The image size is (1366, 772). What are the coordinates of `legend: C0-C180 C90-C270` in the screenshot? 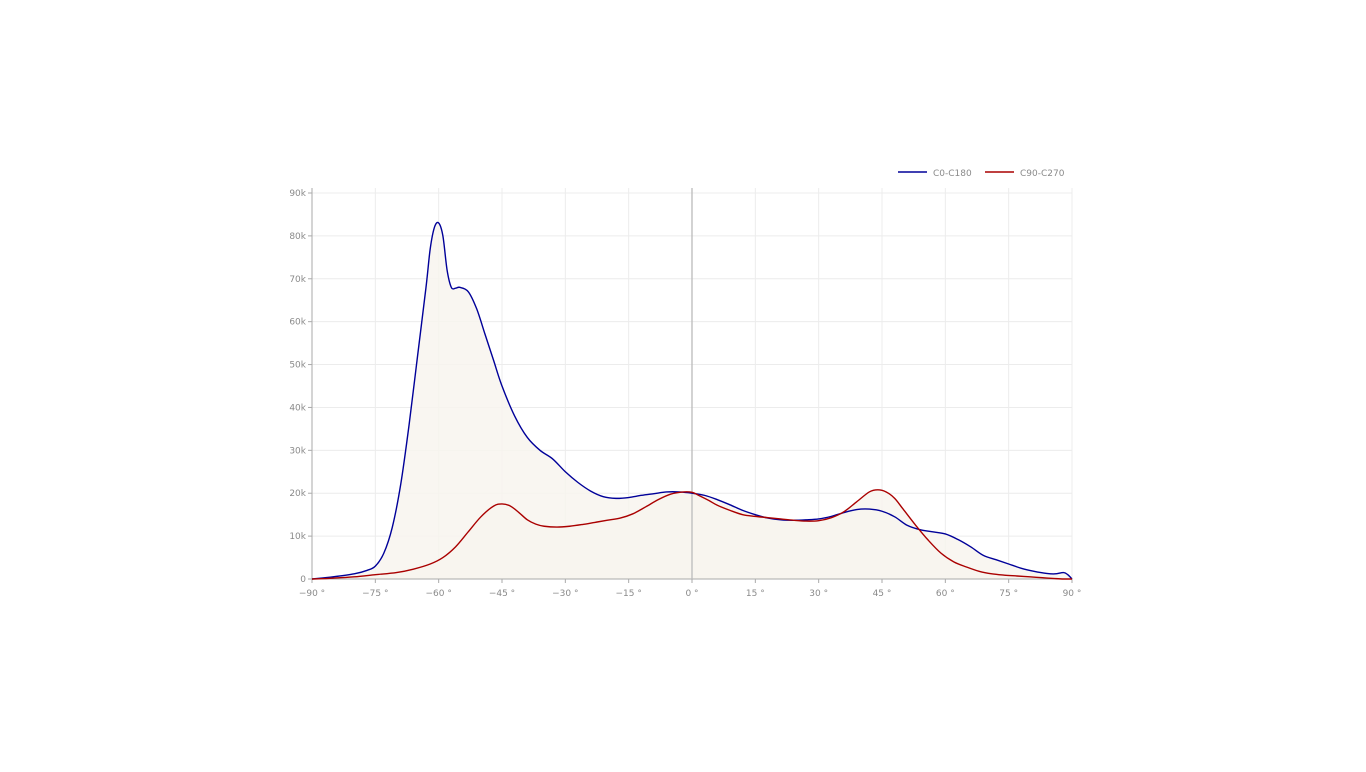 It's located at (981, 174).